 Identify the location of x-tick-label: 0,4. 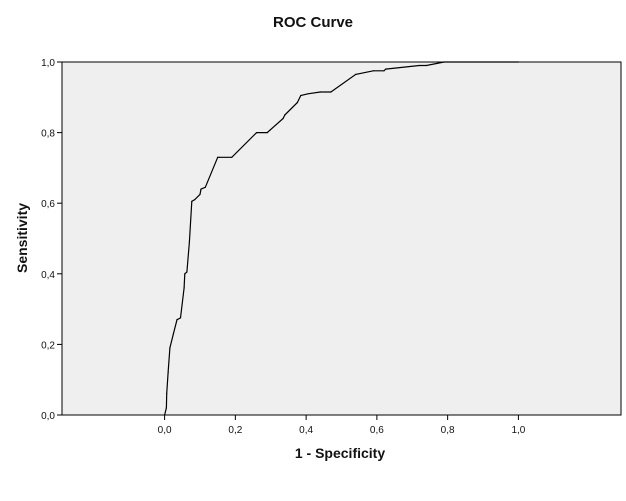
(306, 430).